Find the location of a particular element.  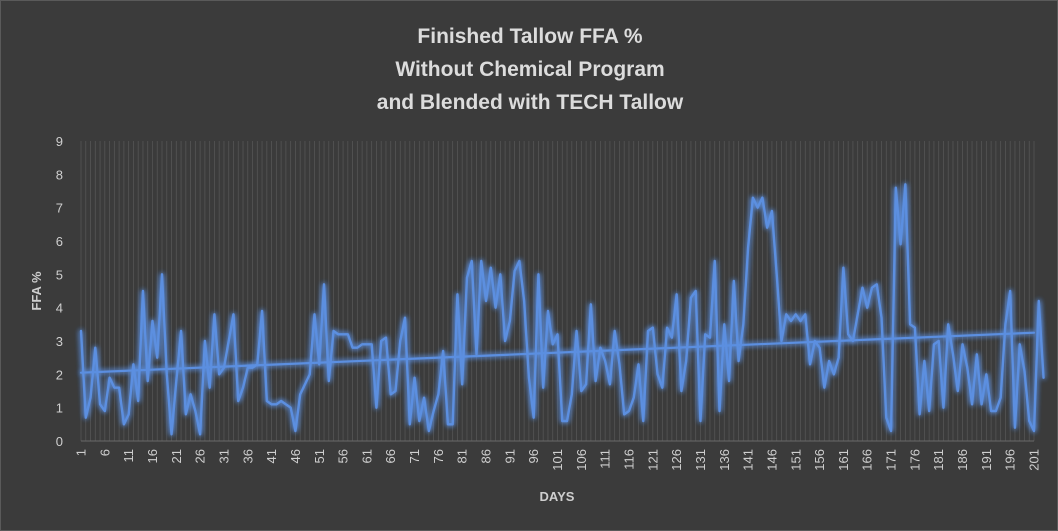

y-tick-label: 0 is located at coordinates (59, 441).